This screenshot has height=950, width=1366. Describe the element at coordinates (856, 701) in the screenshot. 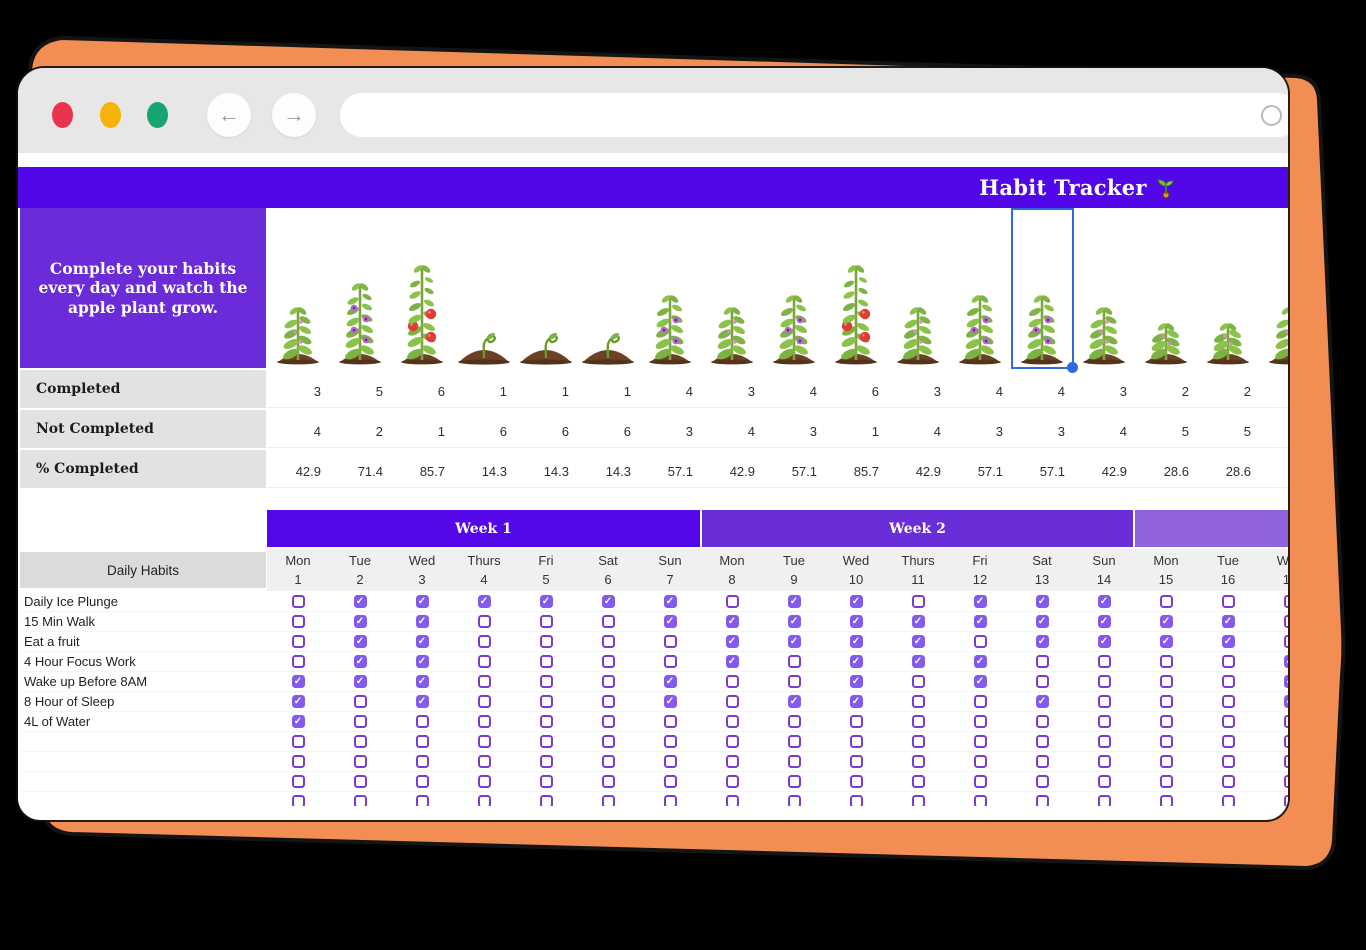

I see `habit-checkbox-r6-d10` at that location.